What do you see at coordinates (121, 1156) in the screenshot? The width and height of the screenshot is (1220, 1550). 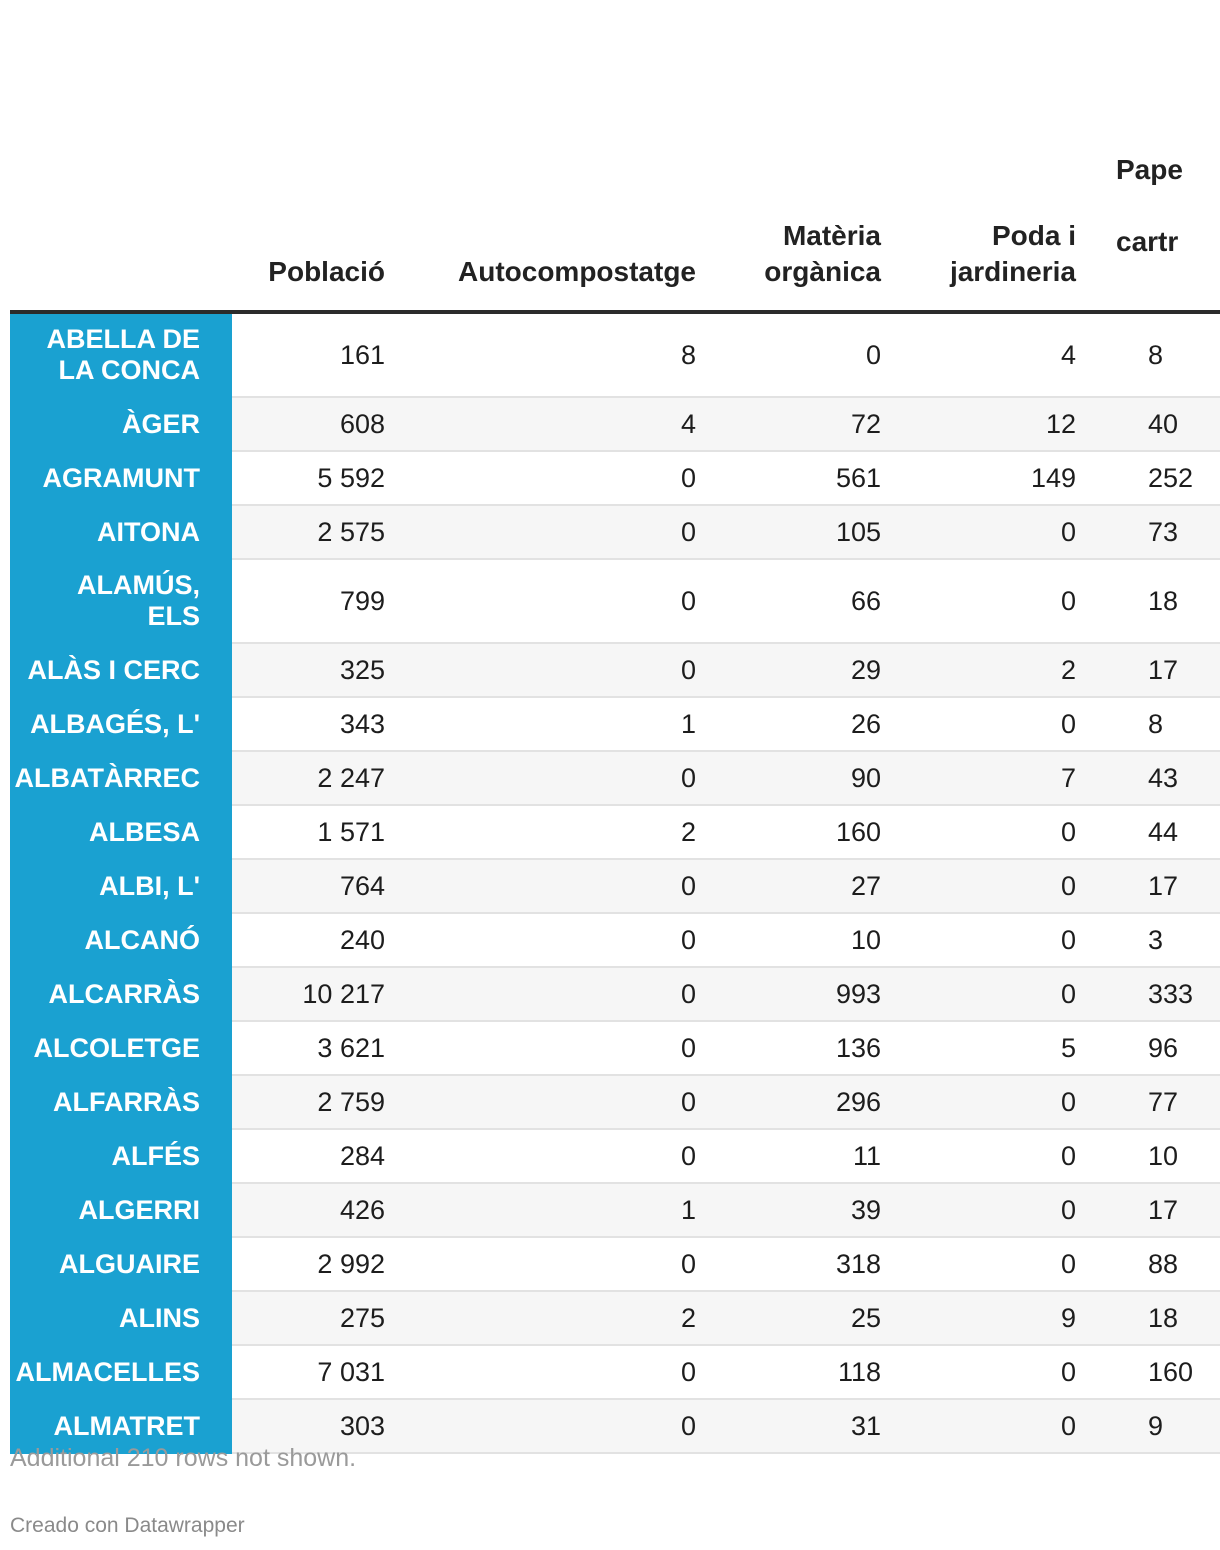 I see `municipality-cell: ALFÉS` at bounding box center [121, 1156].